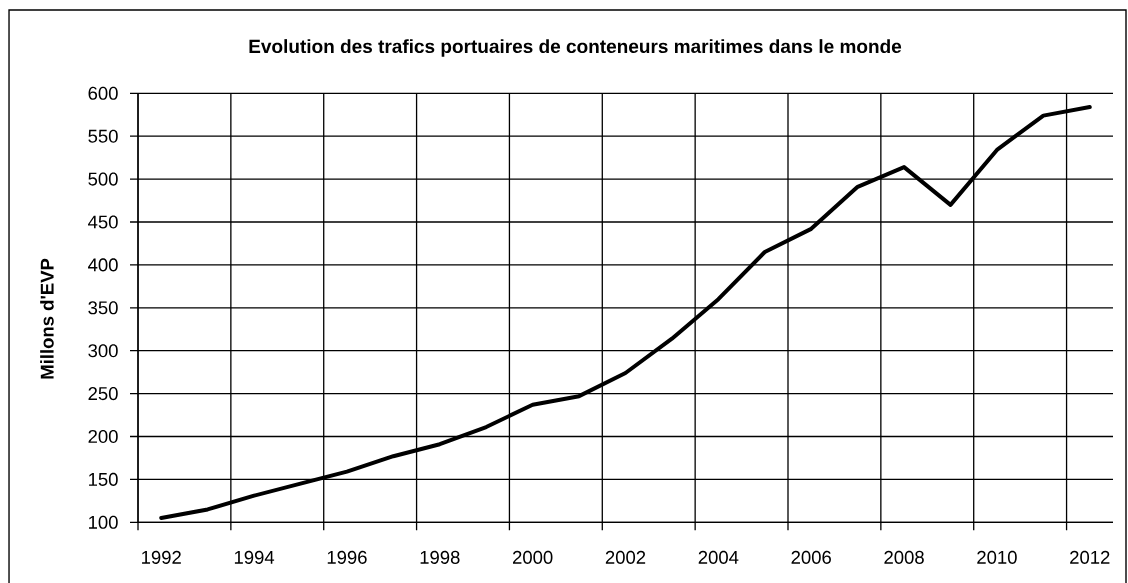  I want to click on chart-title: Evolution des trafics portuaires de conteneurs maritimes dans le monde, so click(575, 48).